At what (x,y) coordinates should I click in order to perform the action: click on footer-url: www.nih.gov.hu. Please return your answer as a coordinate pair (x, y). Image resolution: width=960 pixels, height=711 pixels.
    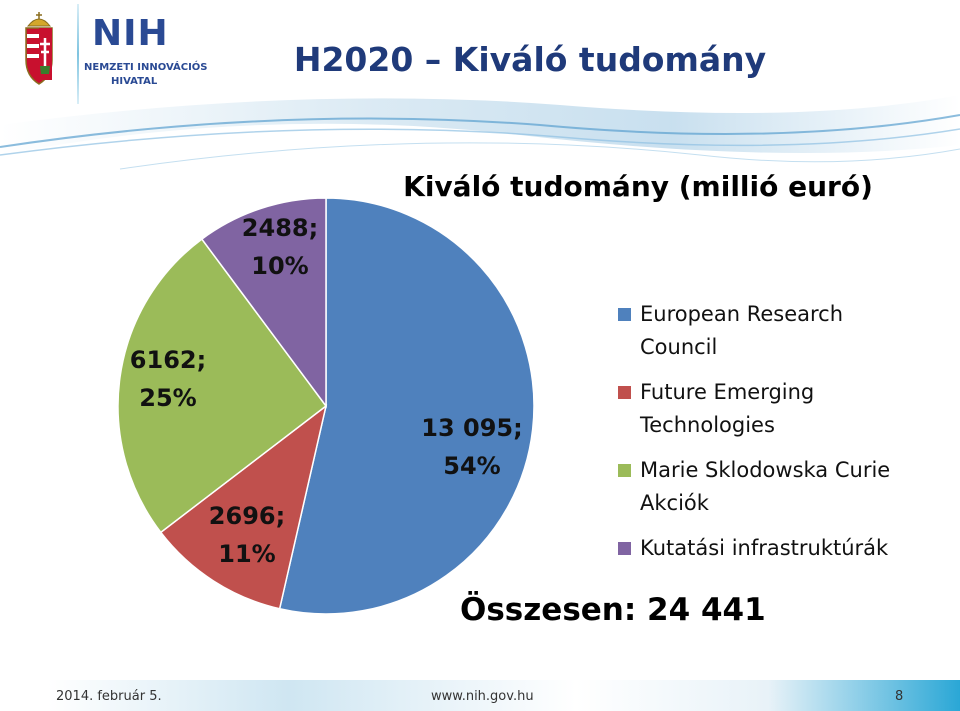
    Looking at the image, I should click on (482, 696).